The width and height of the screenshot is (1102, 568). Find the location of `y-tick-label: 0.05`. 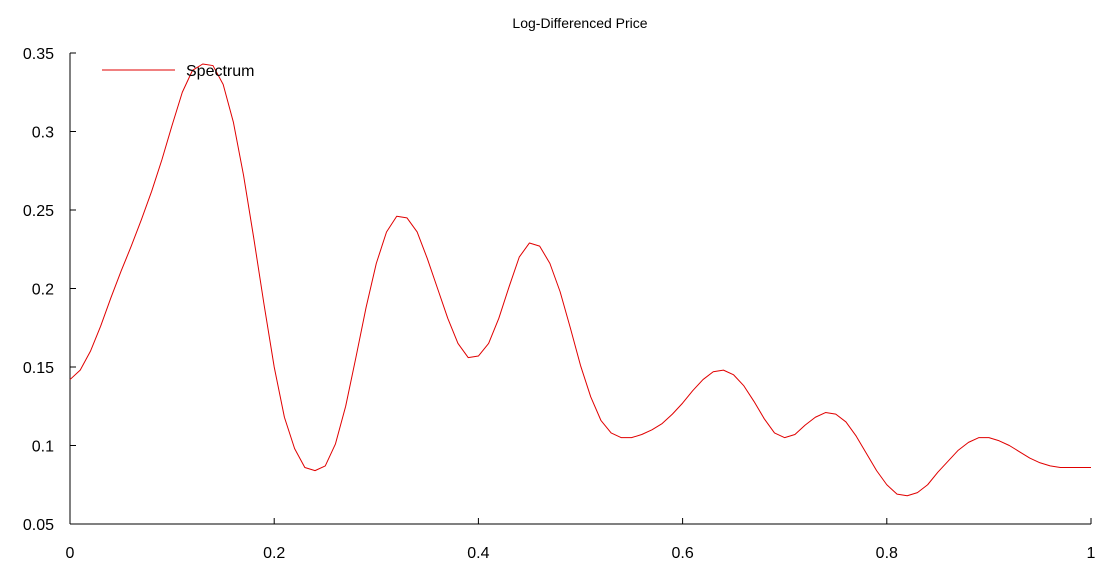

y-tick-label: 0.05 is located at coordinates (38, 525).